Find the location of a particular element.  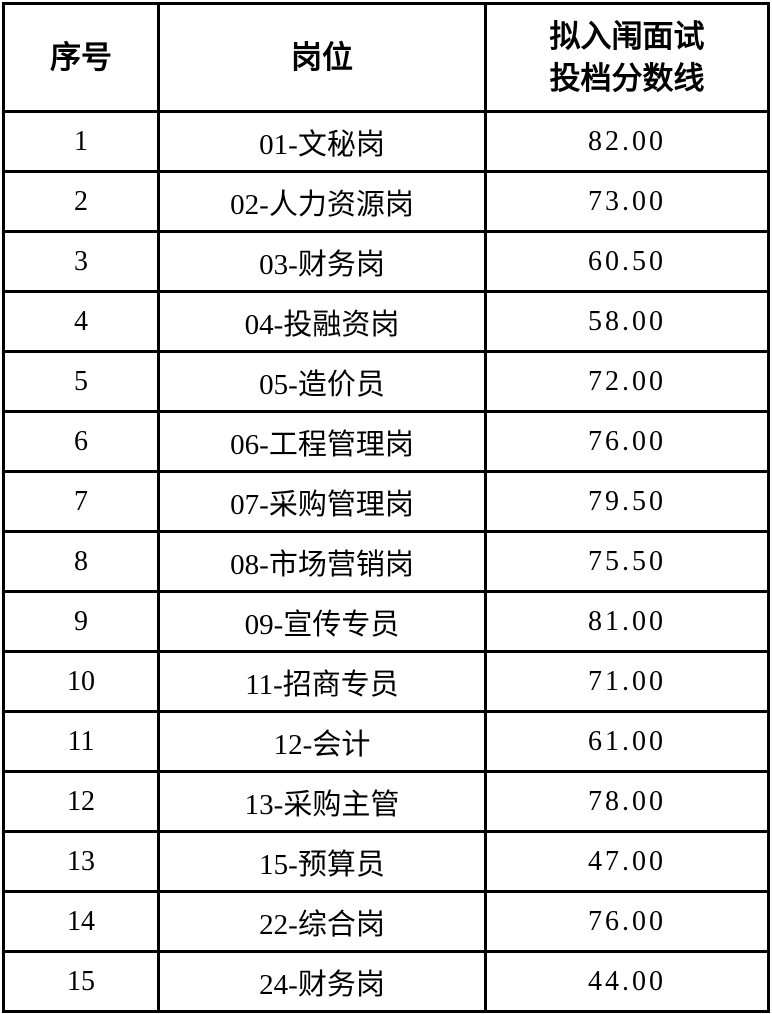

table-row: 15 24-财务岗 44.00 is located at coordinates (386, 981).